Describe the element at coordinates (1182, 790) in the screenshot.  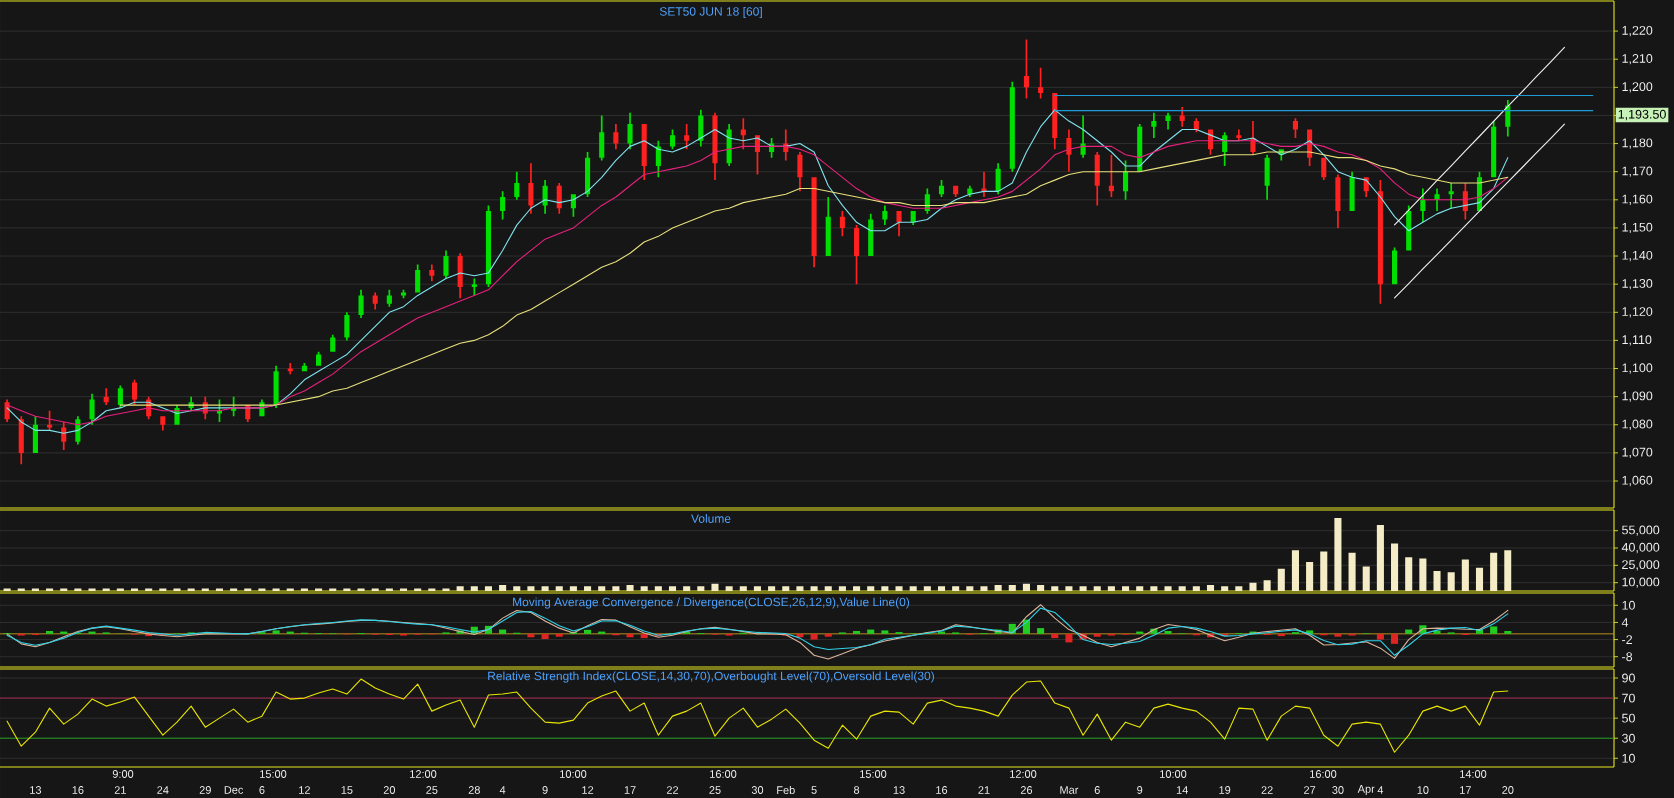
I see `x-tick-label: 14` at that location.